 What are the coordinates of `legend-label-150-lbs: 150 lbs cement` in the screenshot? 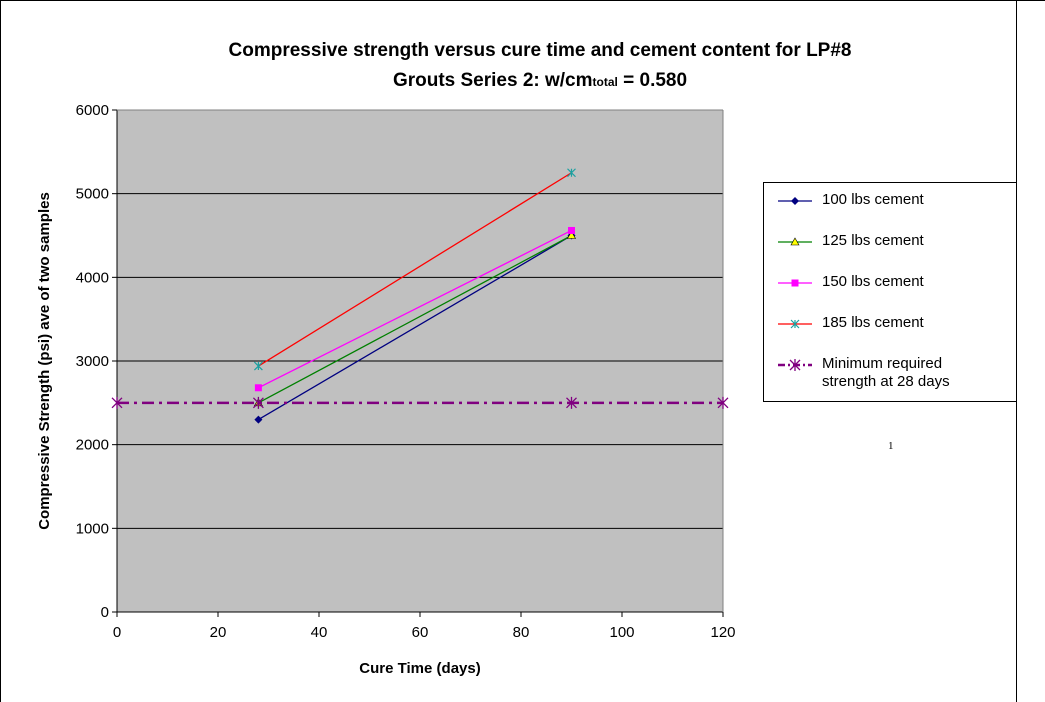 It's located at (873, 281).